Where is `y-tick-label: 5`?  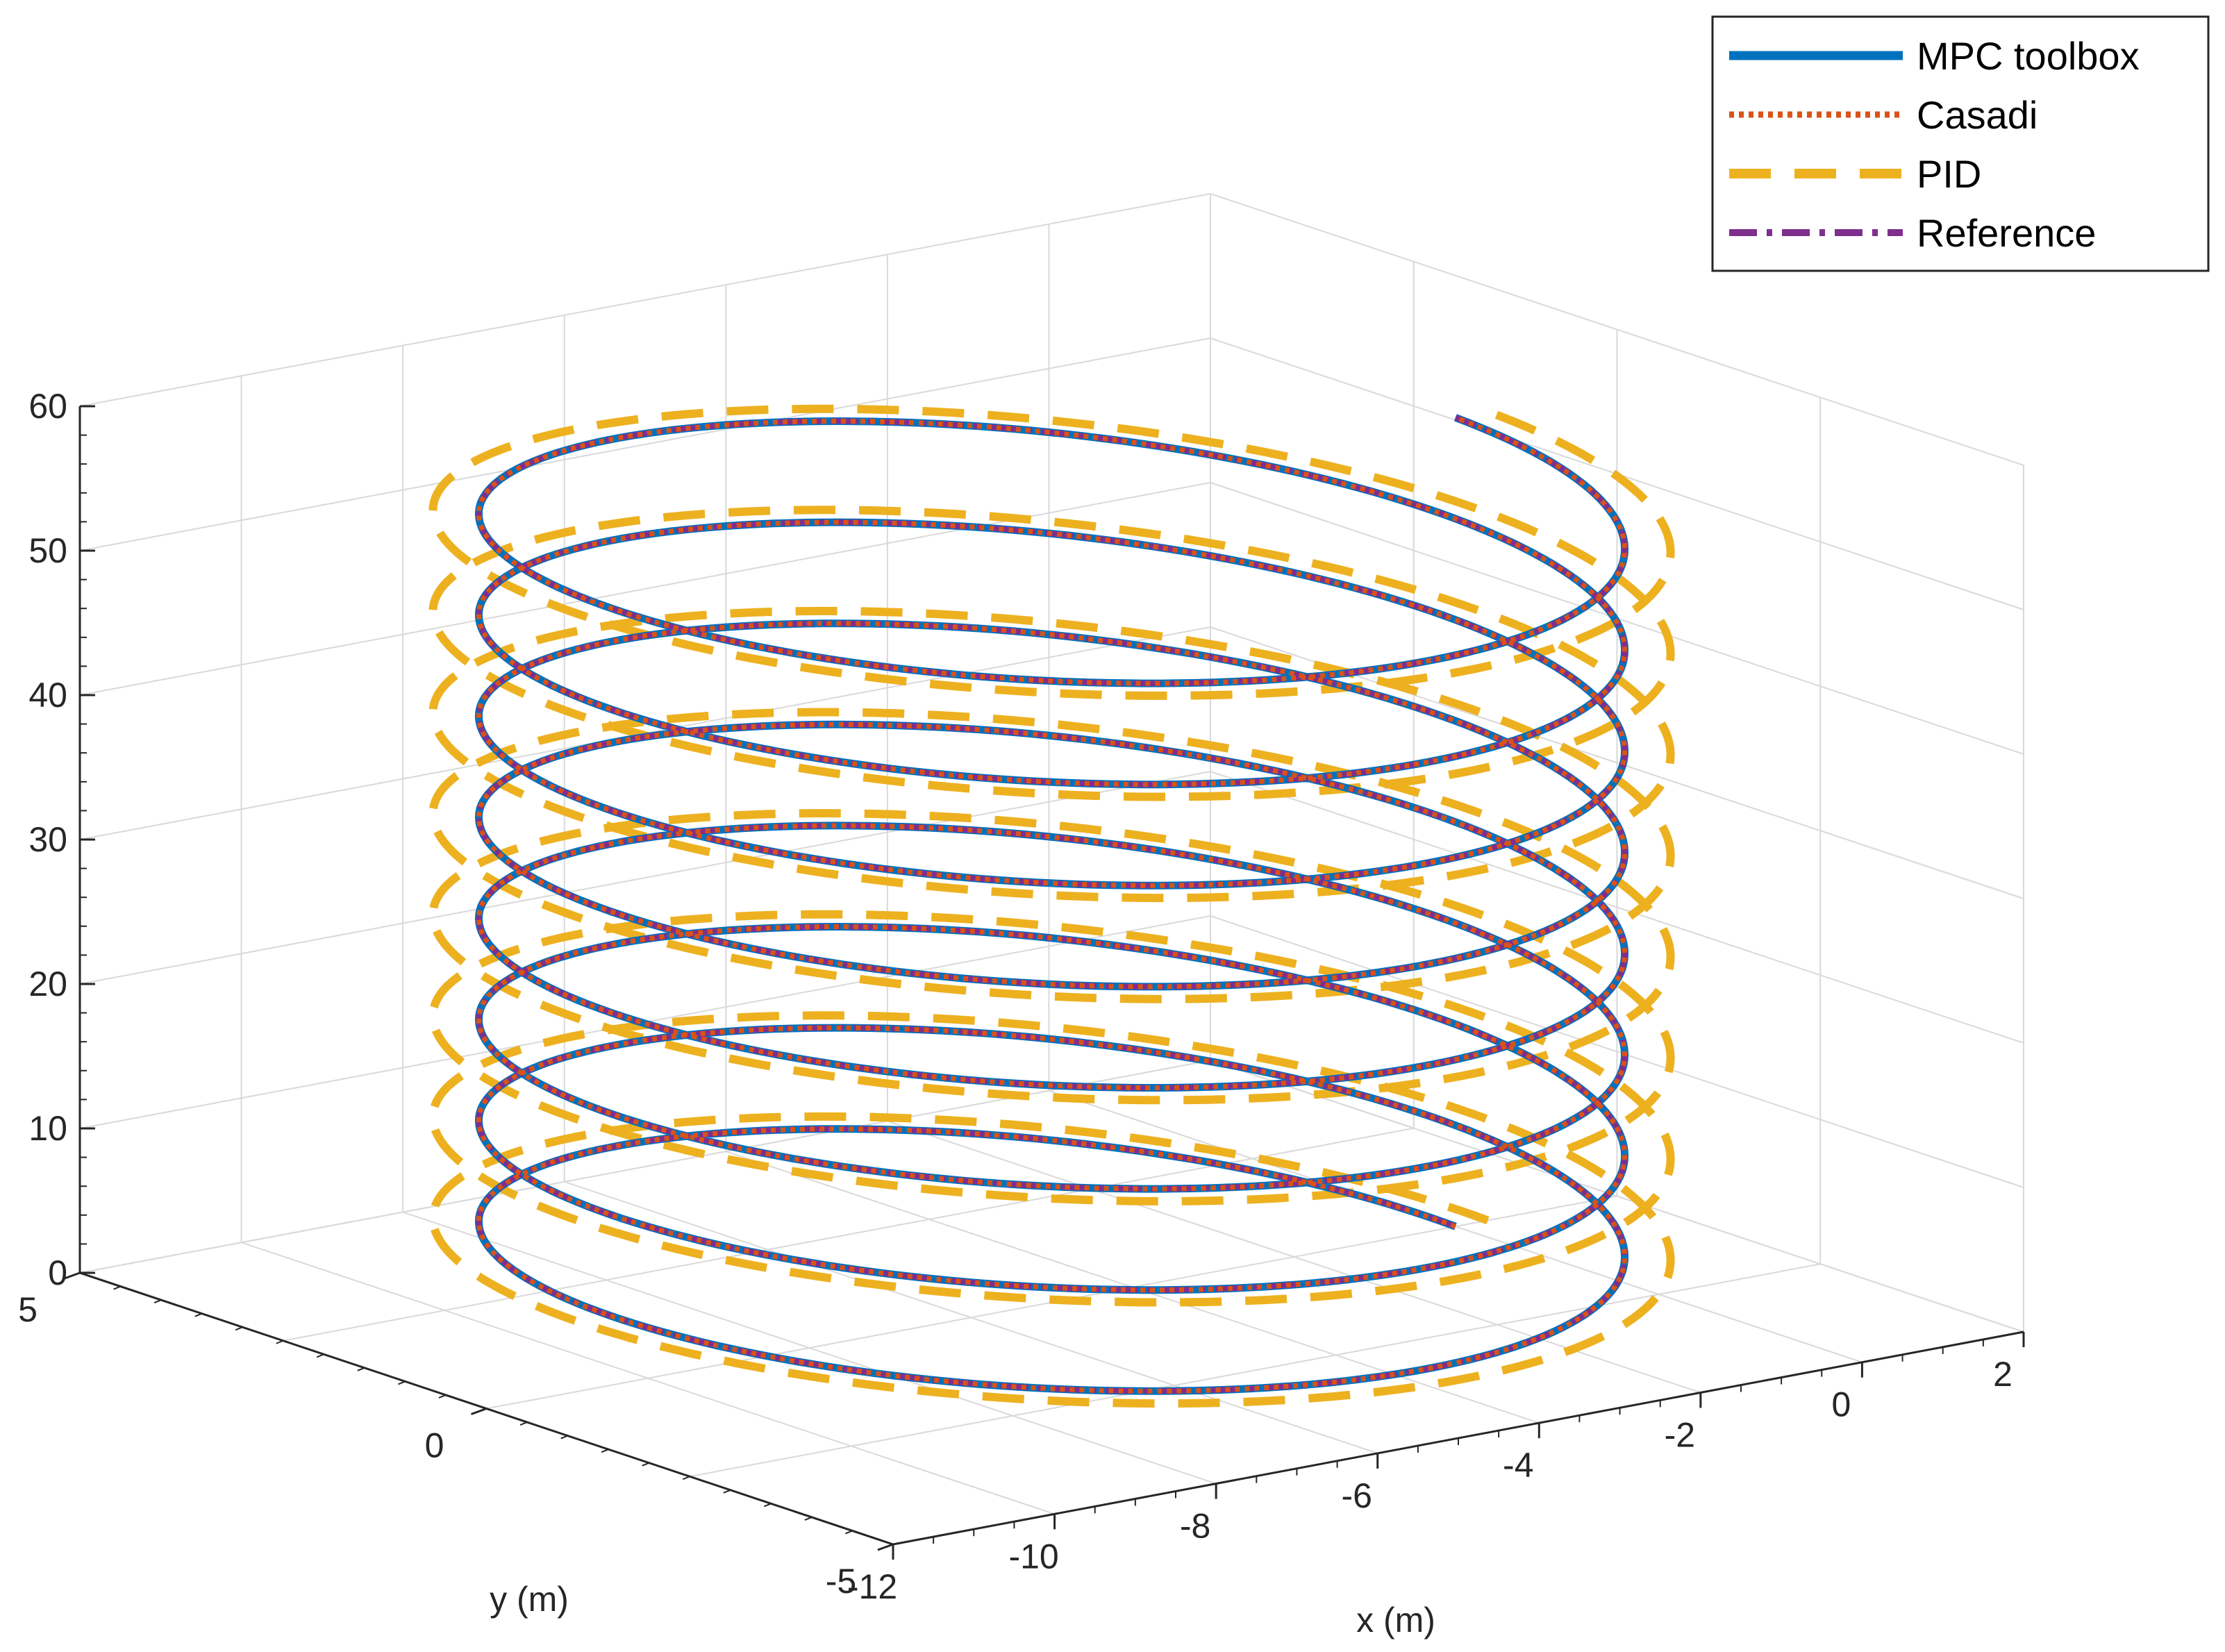
y-tick-label: 5 is located at coordinates (28, 1309).